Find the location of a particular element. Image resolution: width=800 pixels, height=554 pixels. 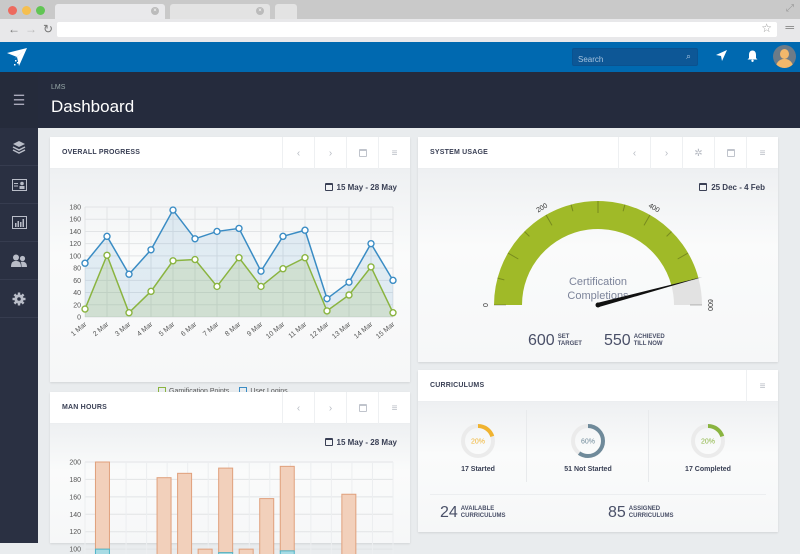

donut-not-started: 60% 51 Not Started is located at coordinates (588, 466).